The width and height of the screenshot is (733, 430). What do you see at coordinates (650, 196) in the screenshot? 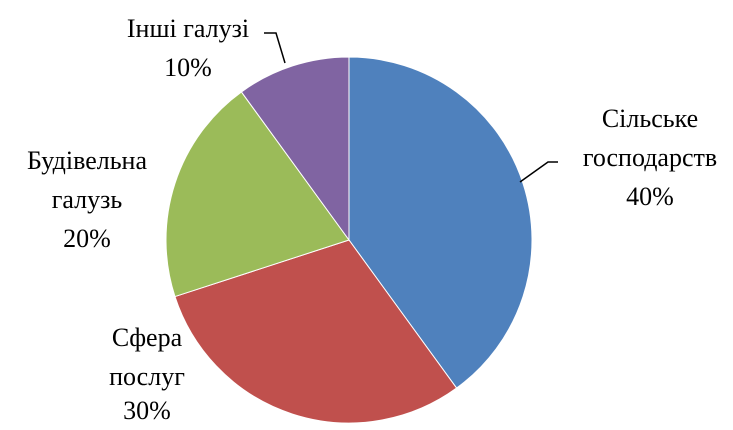
I see `slice-percent: 40%` at bounding box center [650, 196].